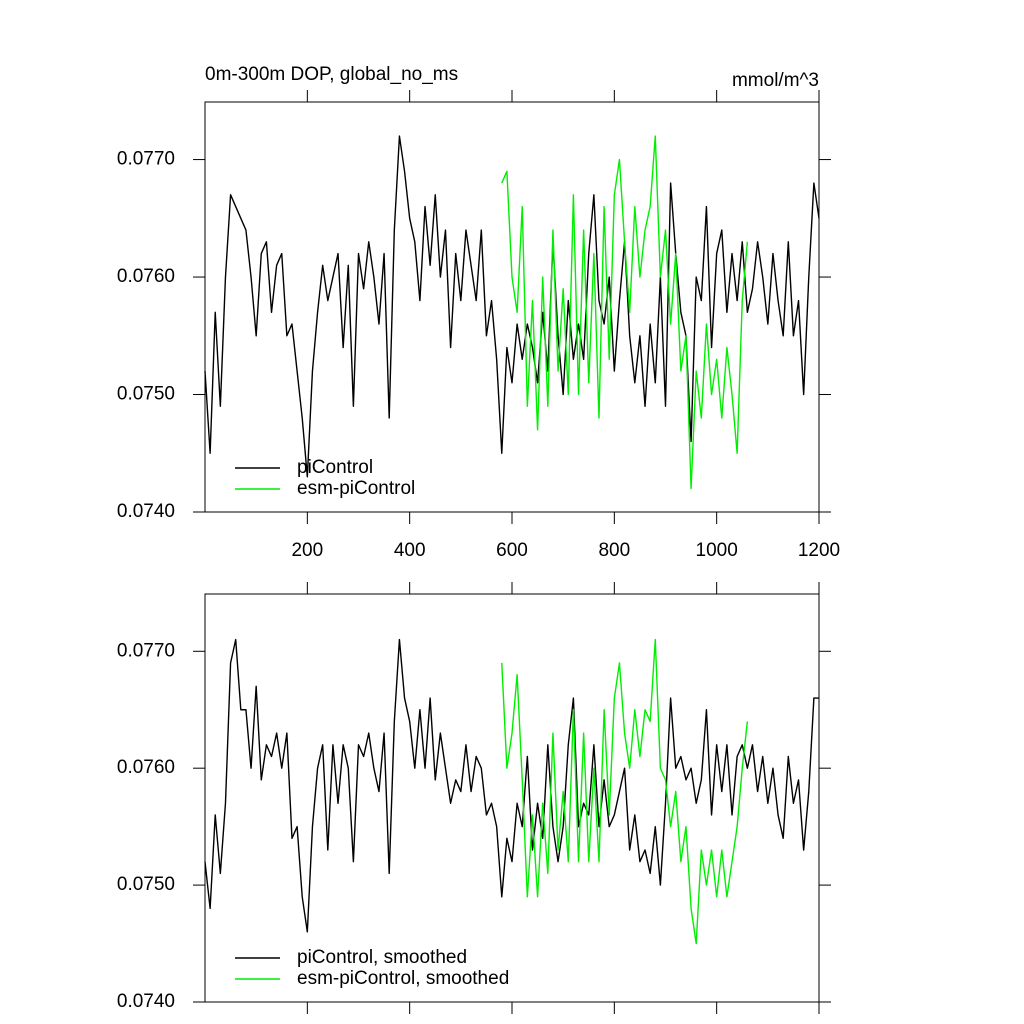 Image resolution: width=1024 pixels, height=1024 pixels. I want to click on chart-title: 0m-300m DOP, global_no_ms, so click(331, 74).